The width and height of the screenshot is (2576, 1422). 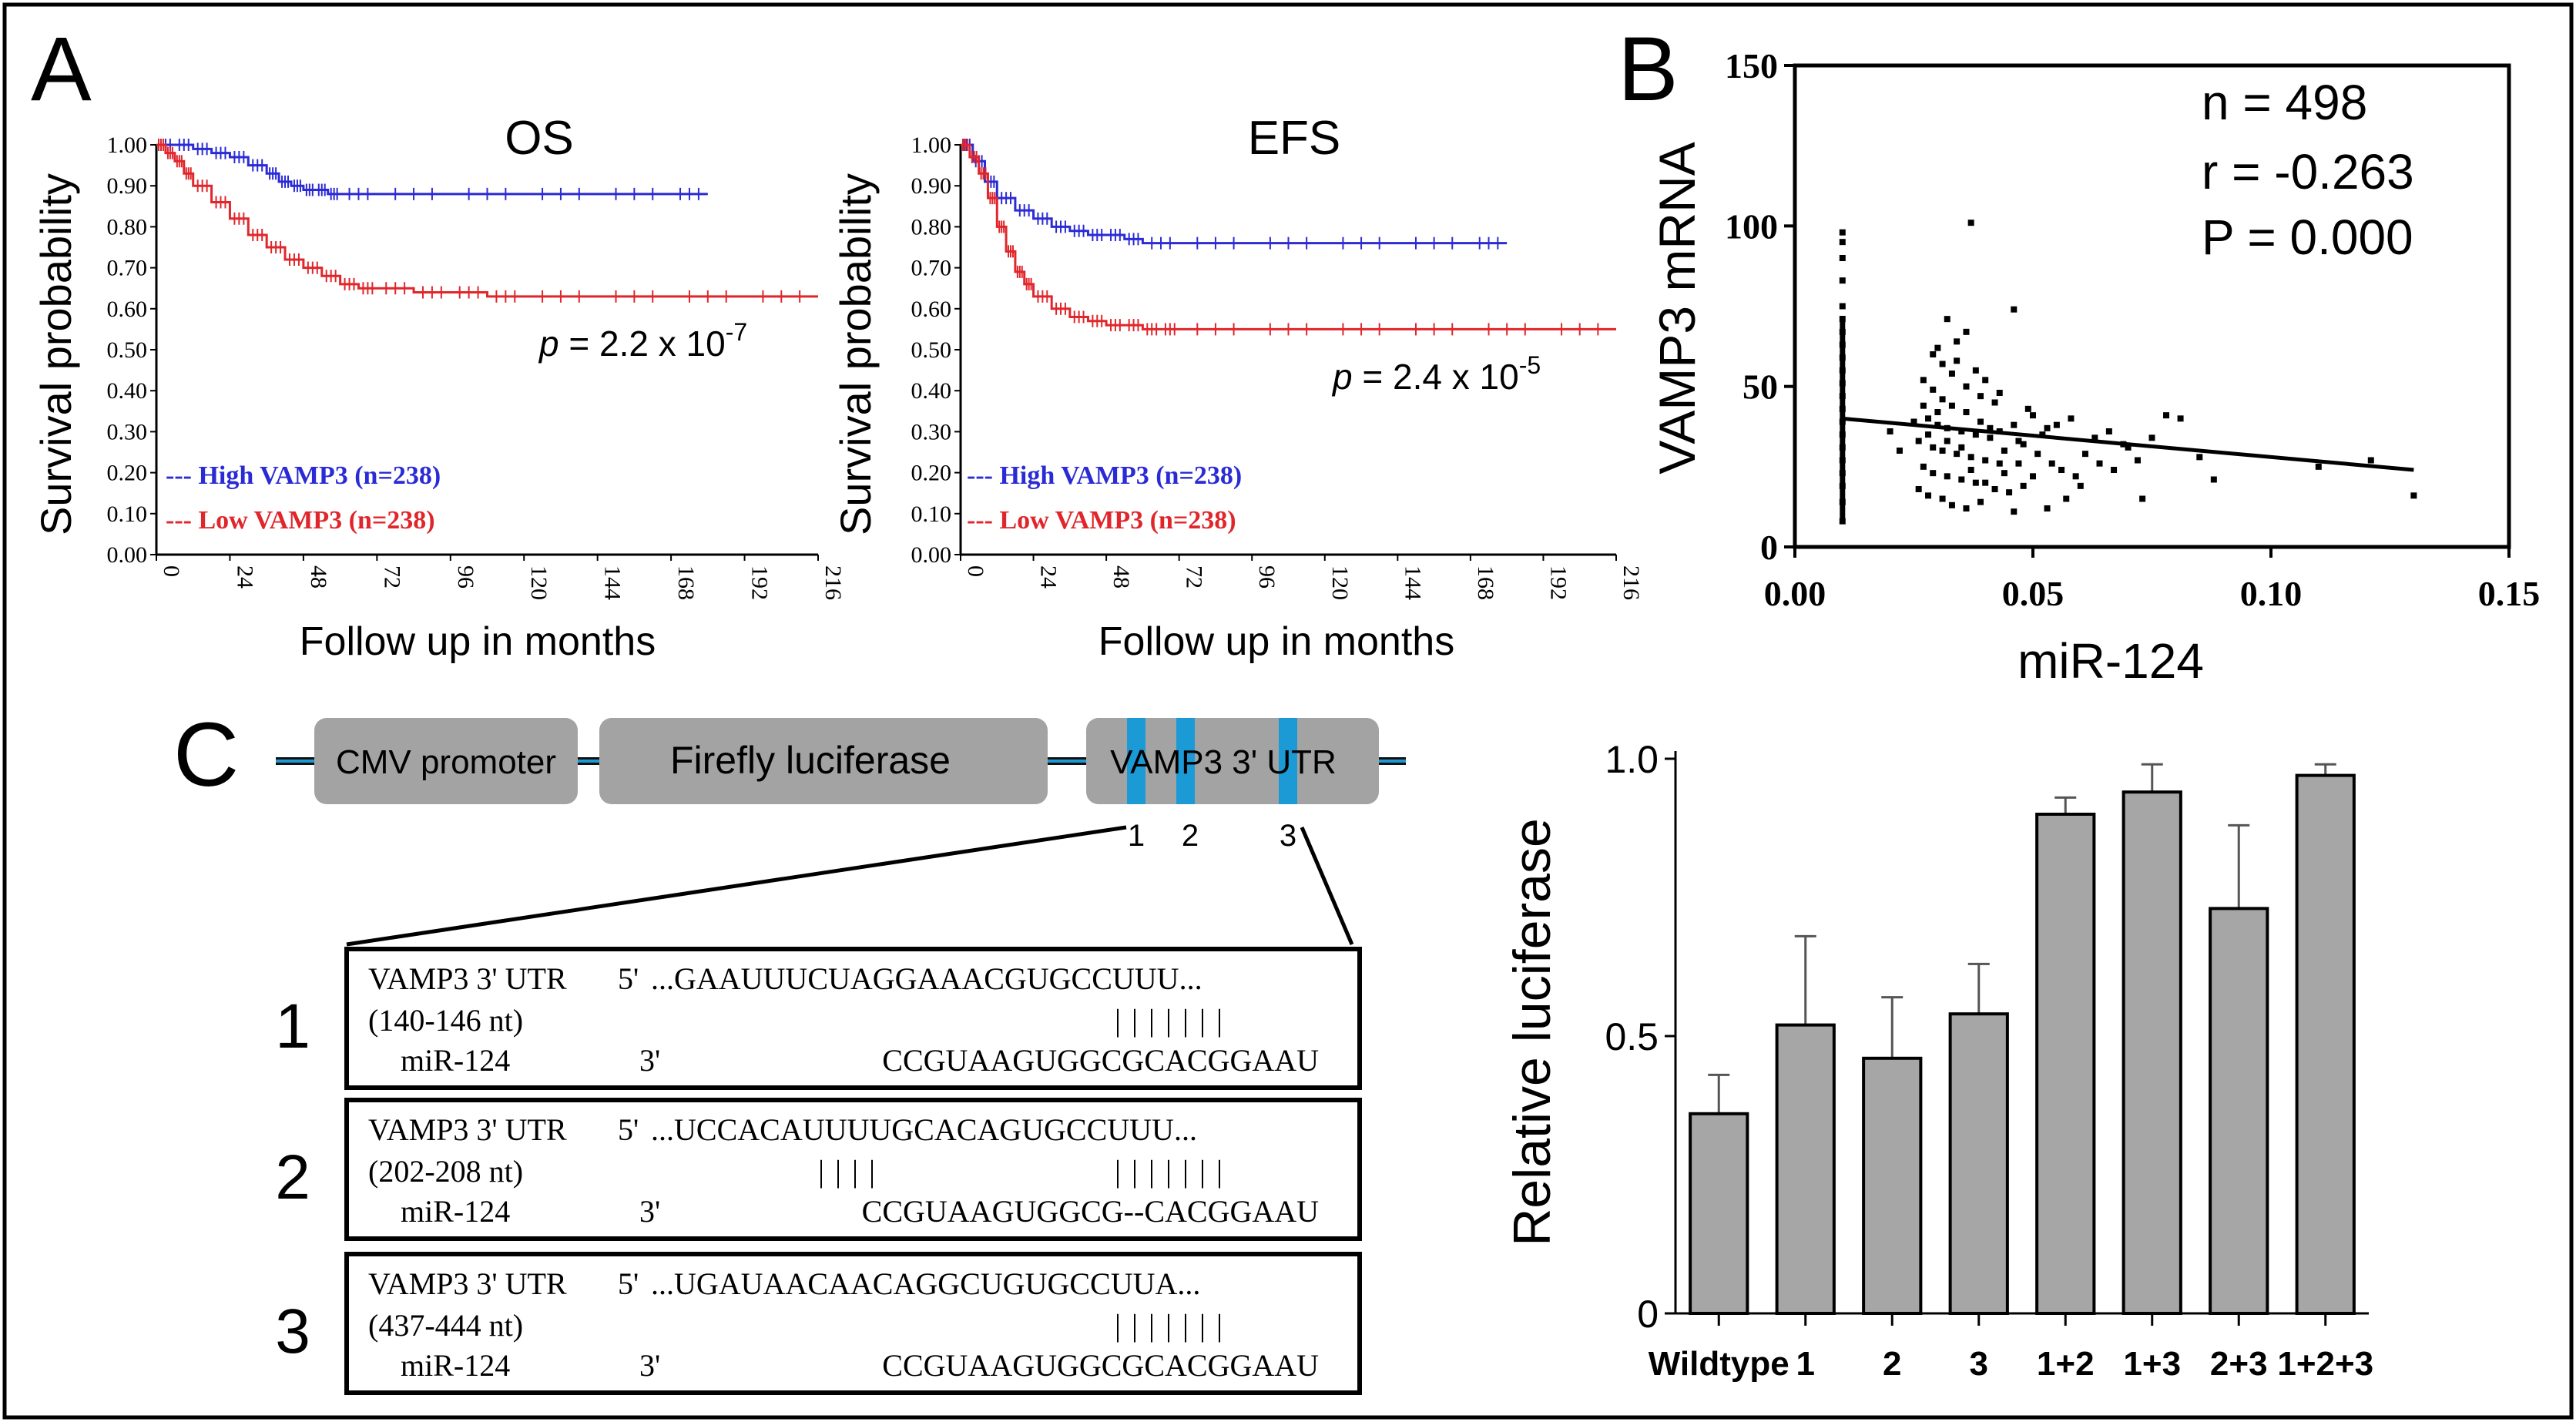 I want to click on bar-category-label: 2, so click(x=1892, y=1364).